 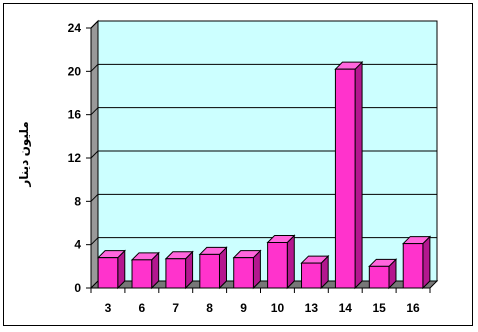 I want to click on x-tick-label: 7, so click(x=175, y=308).